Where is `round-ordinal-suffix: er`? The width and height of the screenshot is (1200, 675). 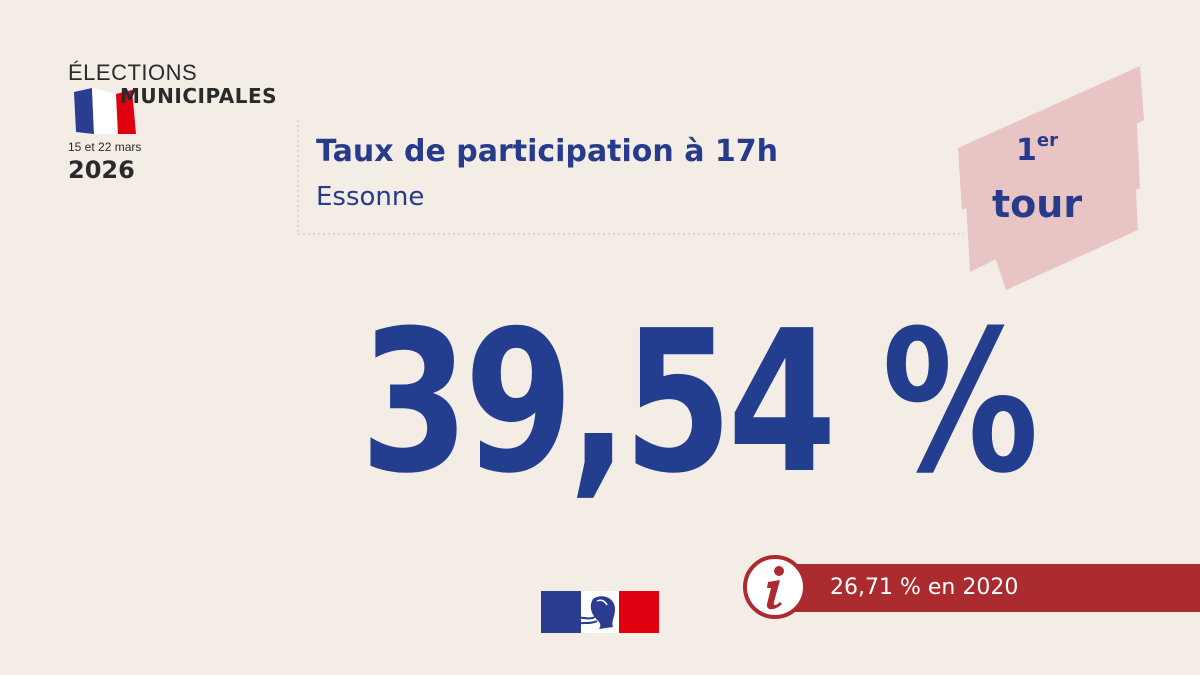 round-ordinal-suffix: er is located at coordinates (1047, 140).